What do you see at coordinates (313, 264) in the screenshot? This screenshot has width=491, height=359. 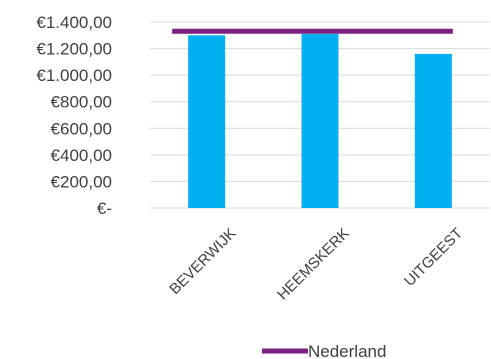 I see `x-category-label: HEEMSKERK` at bounding box center [313, 264].